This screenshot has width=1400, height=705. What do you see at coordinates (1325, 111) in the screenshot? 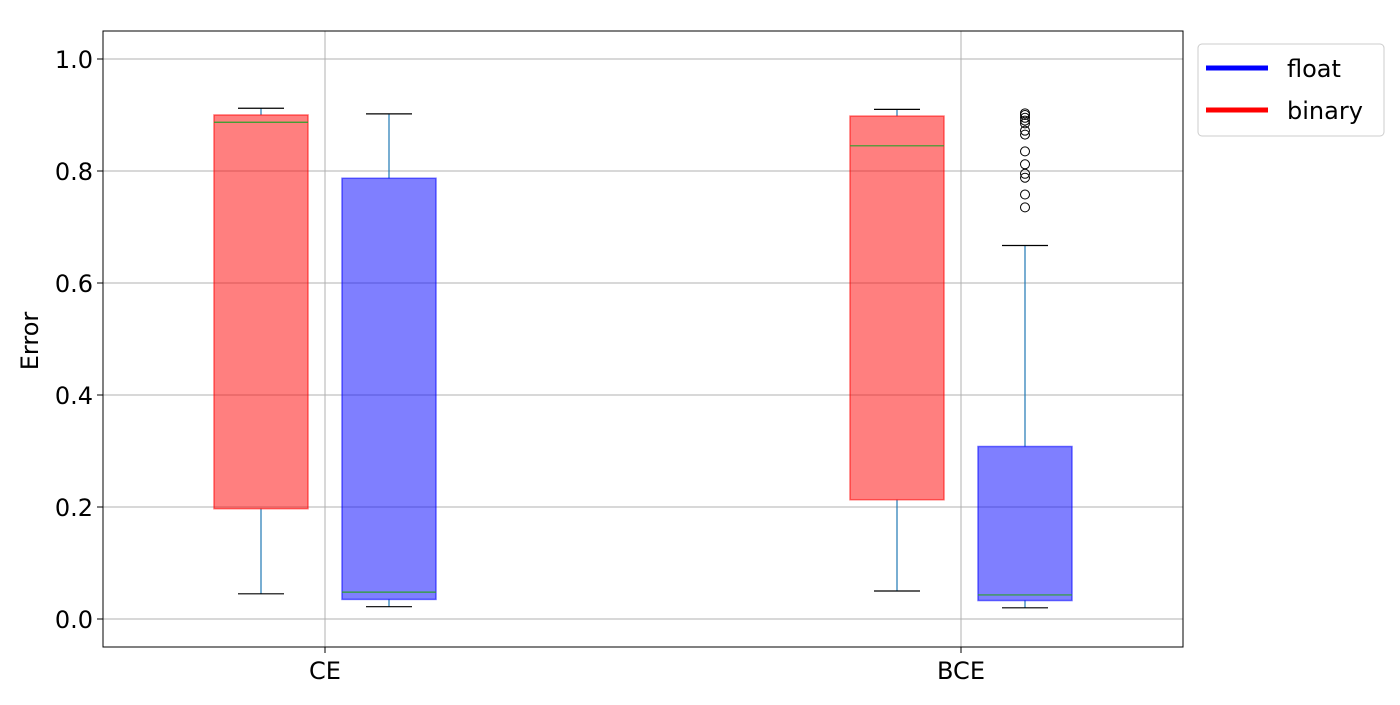
I see `legend-label-binary: binary` at bounding box center [1325, 111].